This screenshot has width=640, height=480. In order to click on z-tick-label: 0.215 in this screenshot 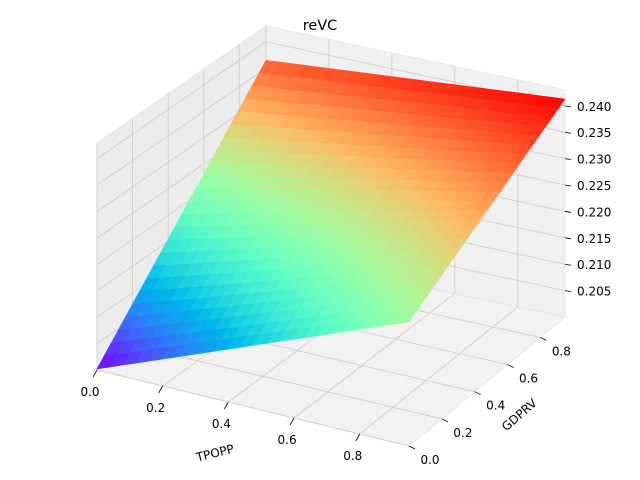, I will do `click(594, 239)`.